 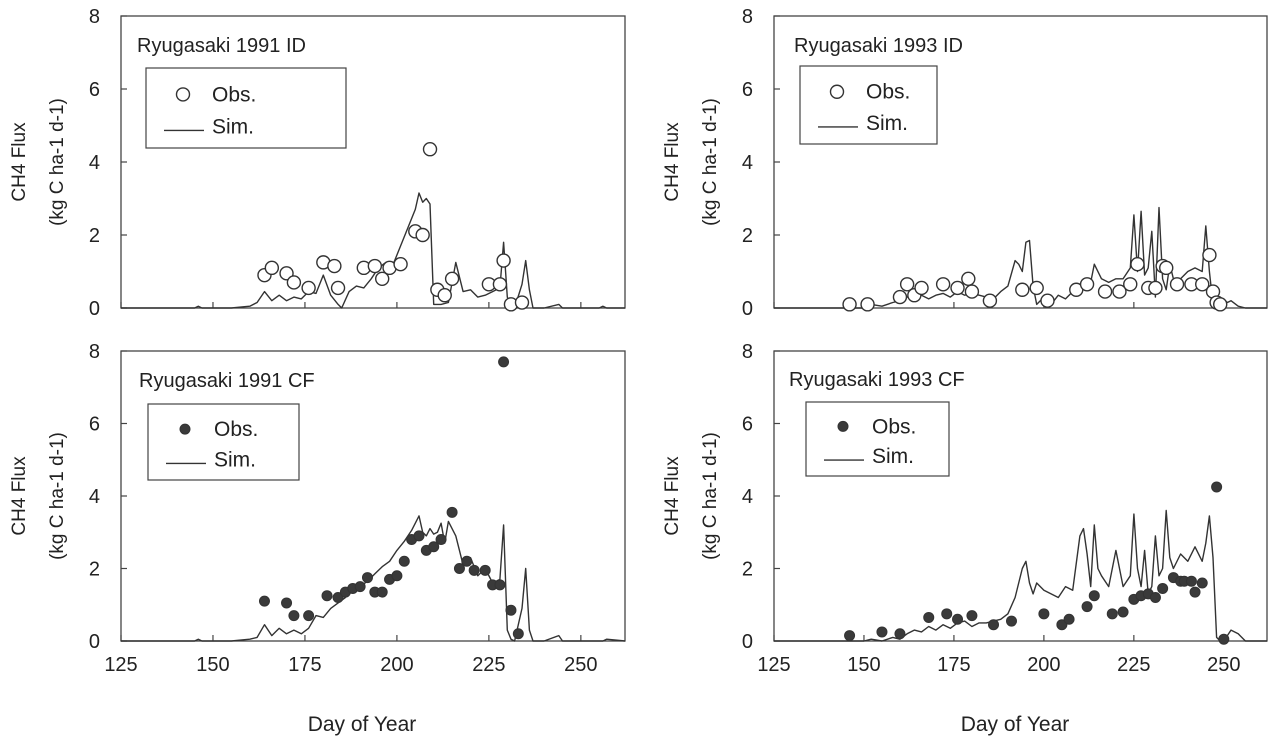 What do you see at coordinates (120, 665) in the screenshot?
I see `x-tick-label: 125` at bounding box center [120, 665].